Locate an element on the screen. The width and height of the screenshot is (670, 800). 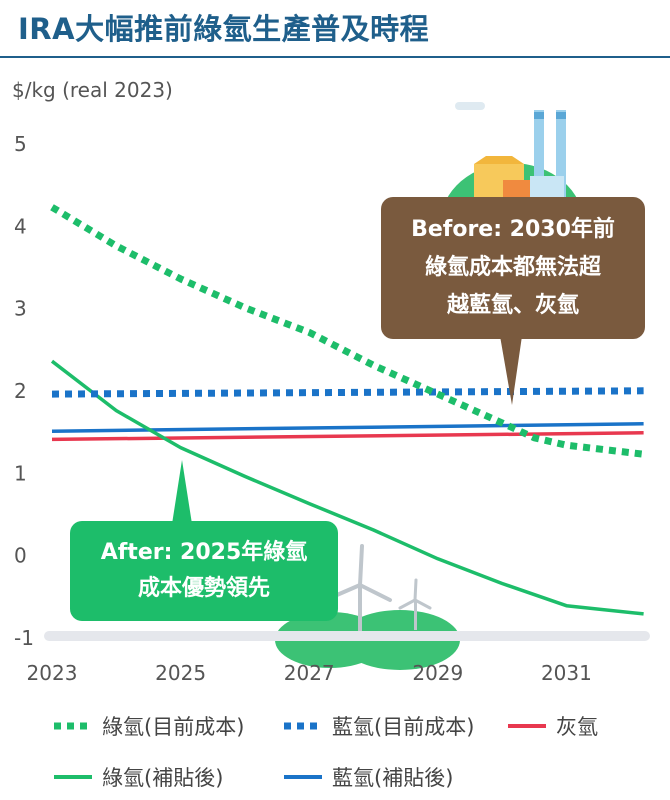
legend-item-blue-subsidized: 藍氫(補貼後) is located at coordinates (367, 777).